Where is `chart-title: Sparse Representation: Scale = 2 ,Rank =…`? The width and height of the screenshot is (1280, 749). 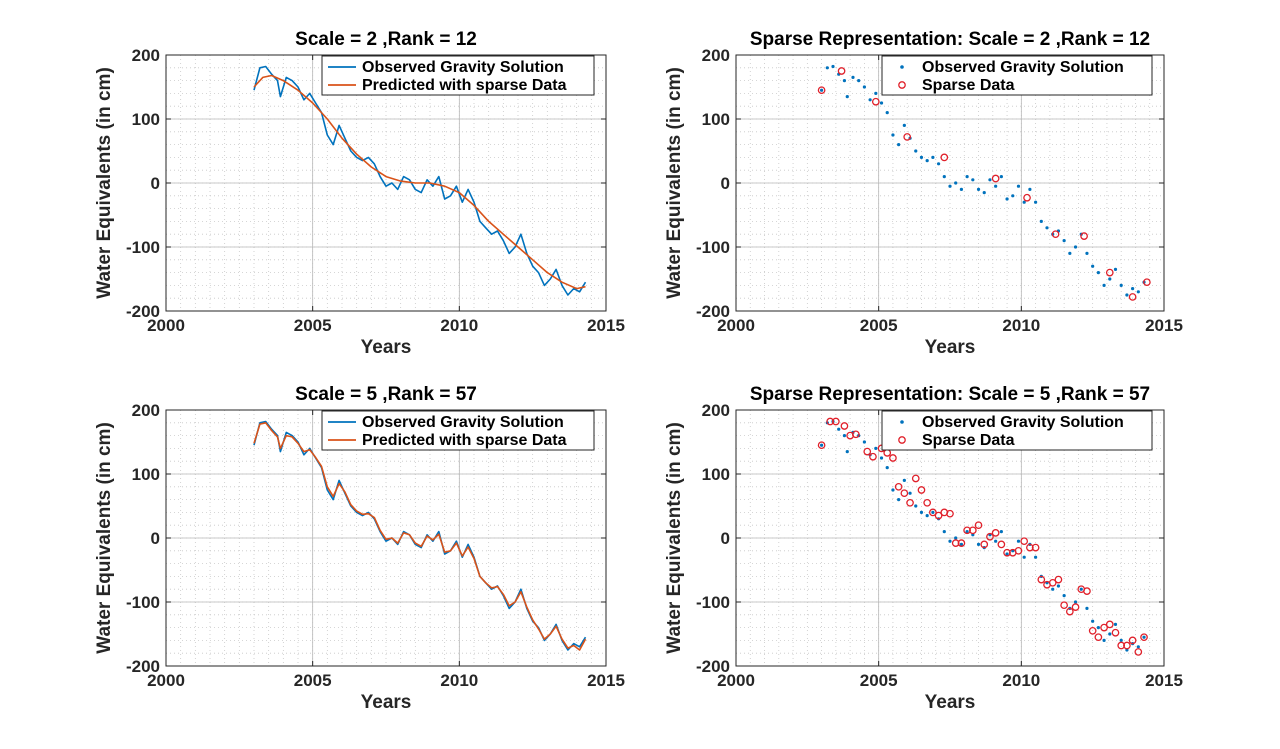
chart-title: Sparse Representation: Scale = 2 ,Rank =… is located at coordinates (950, 39).